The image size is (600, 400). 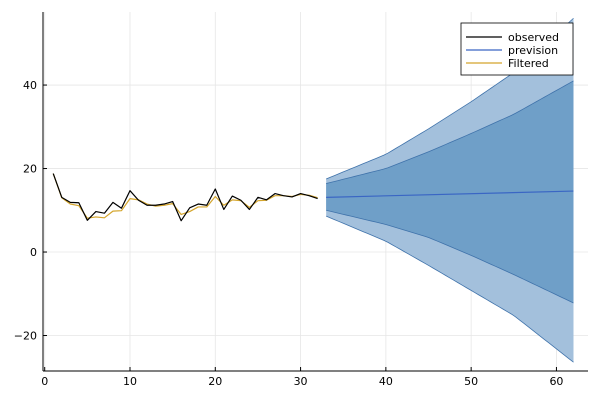 What do you see at coordinates (471, 381) in the screenshot?
I see `x-tick-label: 50` at bounding box center [471, 381].